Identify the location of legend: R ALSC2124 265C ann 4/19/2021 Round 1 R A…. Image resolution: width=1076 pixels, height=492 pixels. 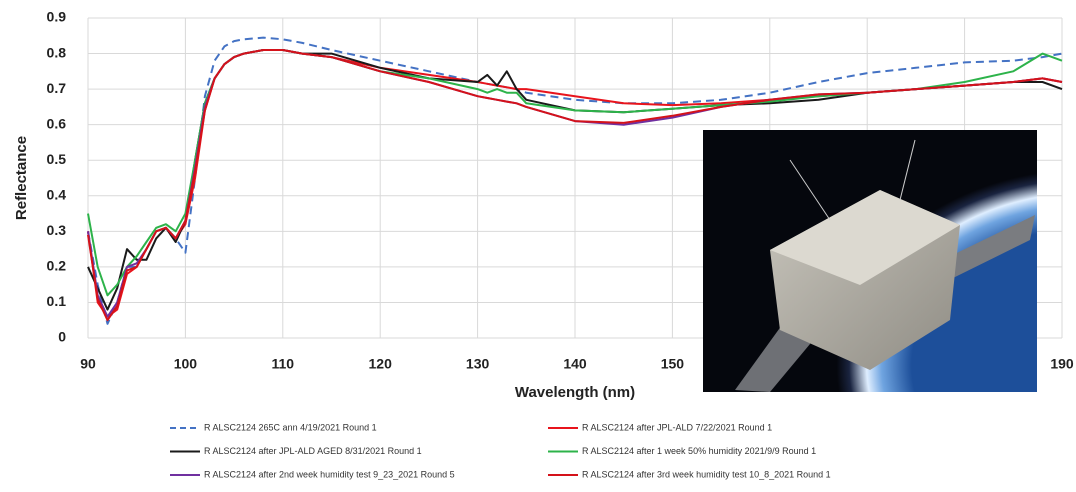
(500, 450).